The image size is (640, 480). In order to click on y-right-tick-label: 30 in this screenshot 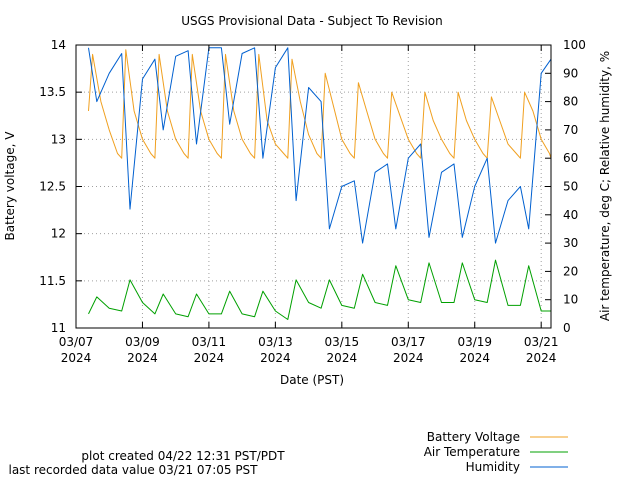, I will do `click(570, 243)`.